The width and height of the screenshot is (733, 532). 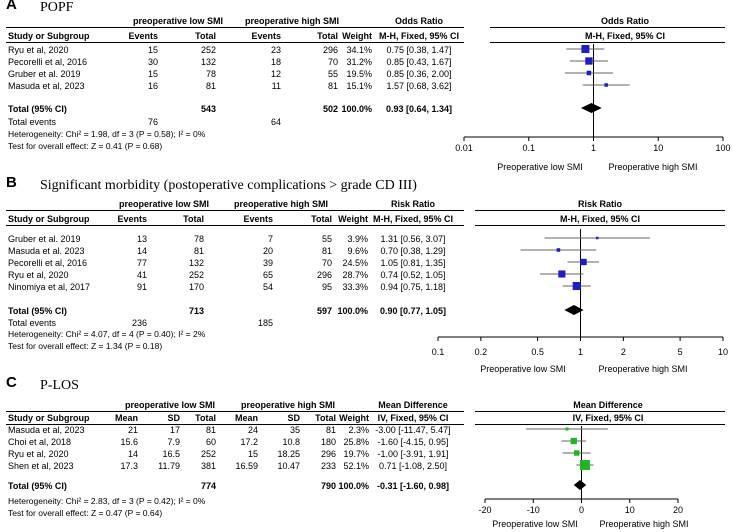 I want to click on high-mean: 16.59, so click(x=246, y=466).